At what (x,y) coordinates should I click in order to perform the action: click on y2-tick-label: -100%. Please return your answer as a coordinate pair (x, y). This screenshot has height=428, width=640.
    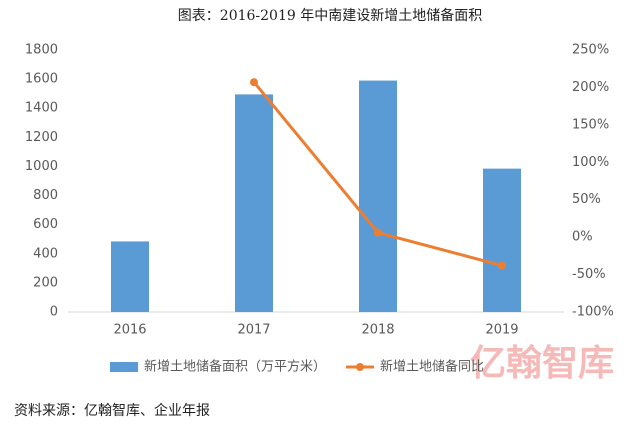
    Looking at the image, I should click on (593, 312).